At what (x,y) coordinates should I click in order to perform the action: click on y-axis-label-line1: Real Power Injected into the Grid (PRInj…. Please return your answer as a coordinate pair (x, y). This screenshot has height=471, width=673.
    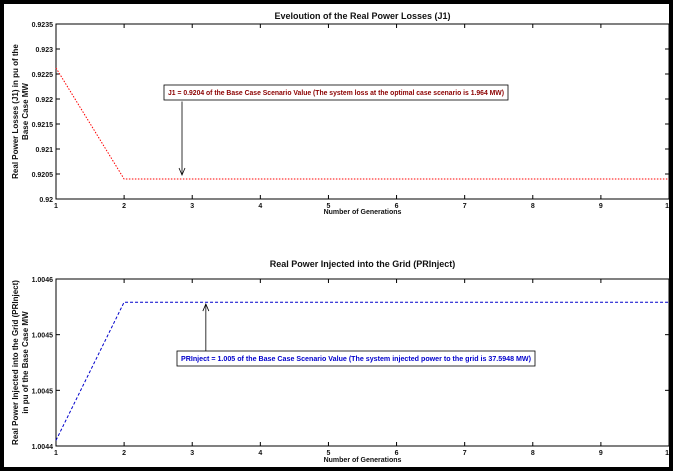
    Looking at the image, I should click on (15, 362).